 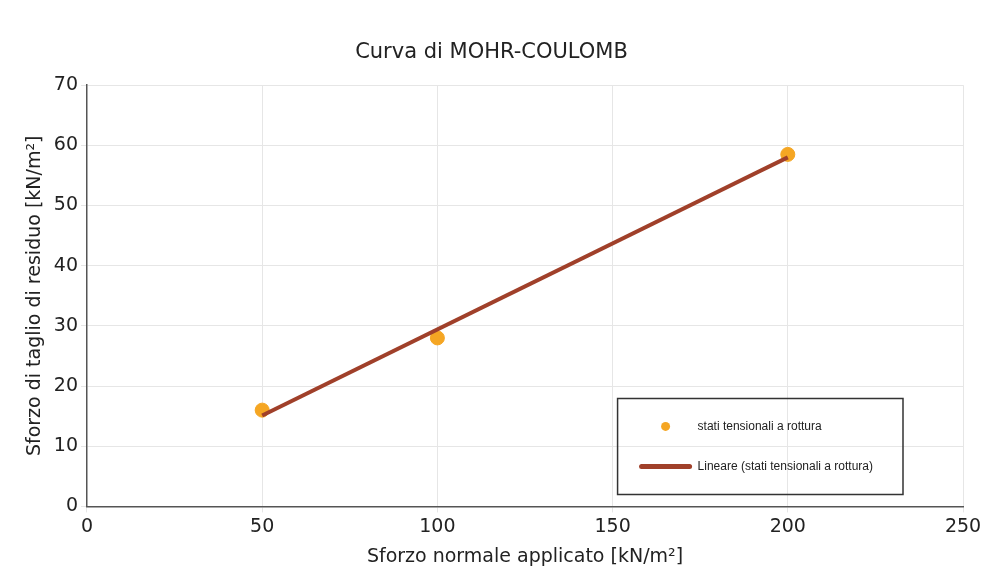 What do you see at coordinates (785, 465) in the screenshot?
I see `legend-label: Lineare (stati tensionali a rottura)` at bounding box center [785, 465].